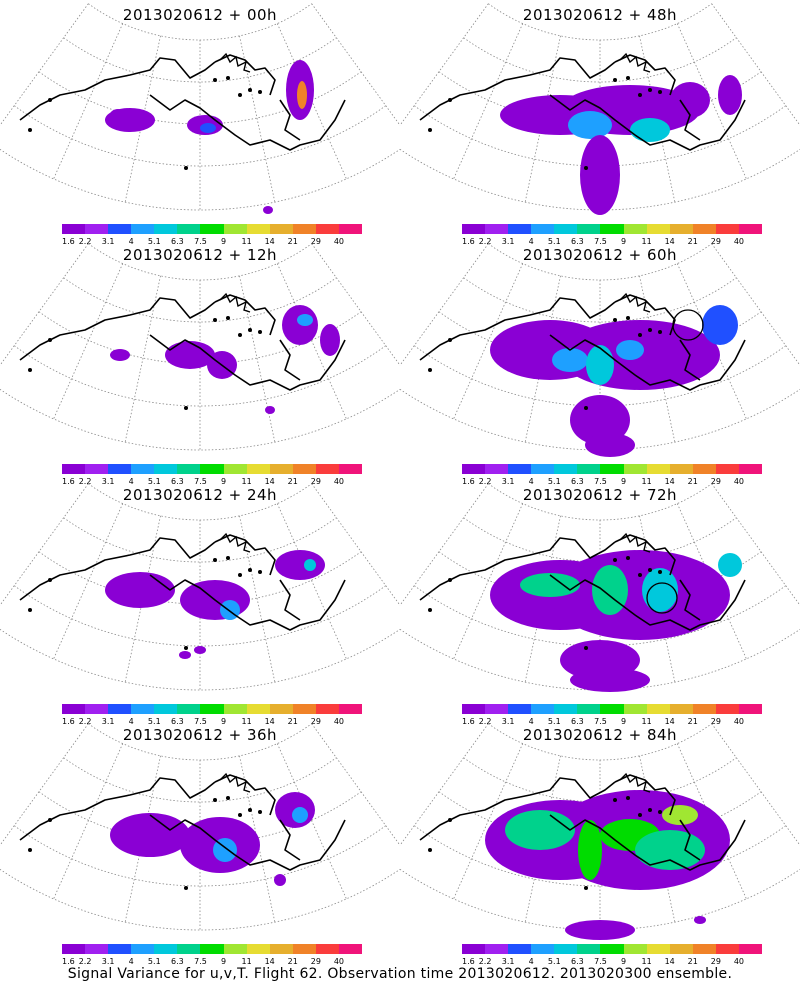 This screenshot has width=800, height=1000. Describe the element at coordinates (600, 255) in the screenshot. I see `panel-title: 2013020612 + 60h` at that location.